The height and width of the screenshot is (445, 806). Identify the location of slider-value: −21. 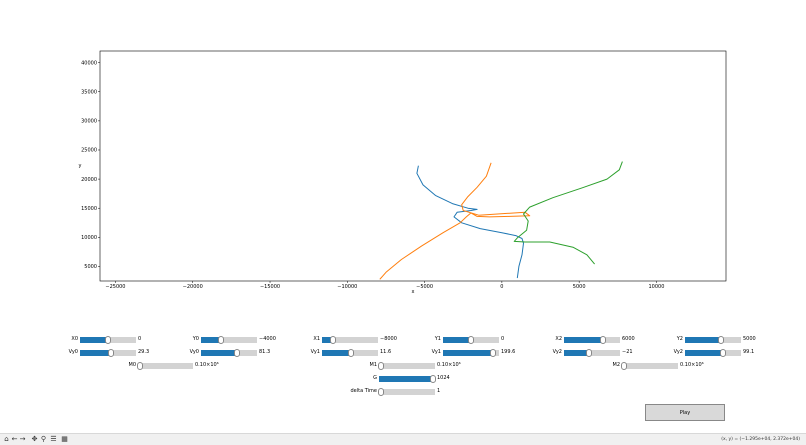
(627, 352).